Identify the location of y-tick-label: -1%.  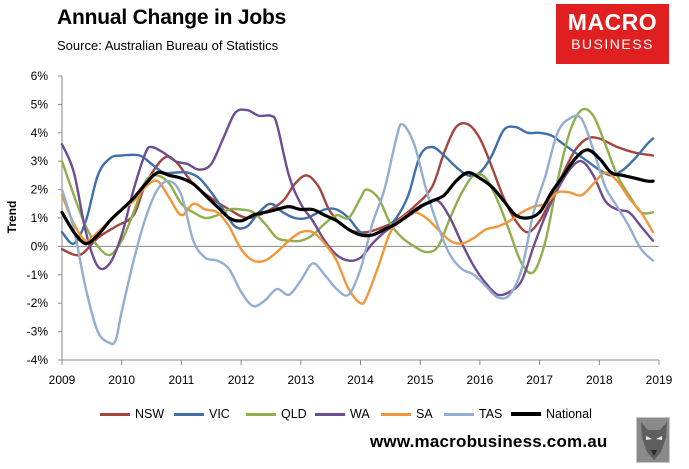
(38, 275).